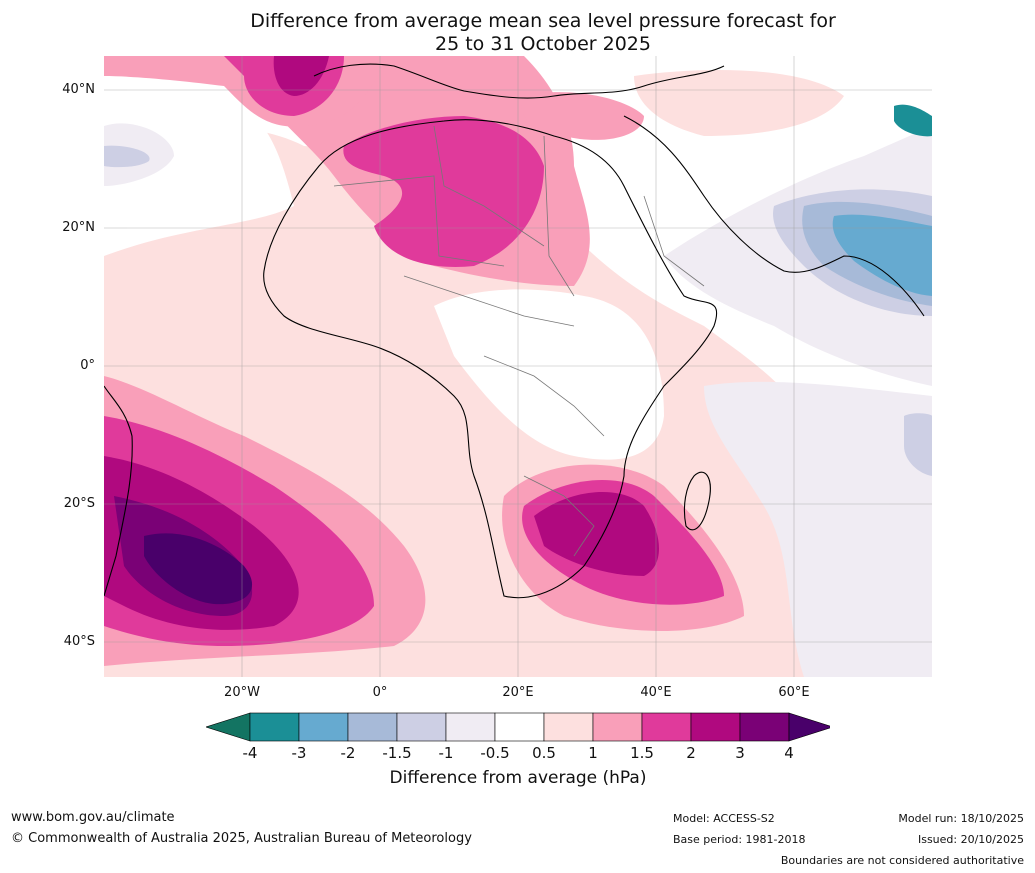  What do you see at coordinates (739, 103) in the screenshot?
I see `contour-light-pink-arabia` at bounding box center [739, 103].